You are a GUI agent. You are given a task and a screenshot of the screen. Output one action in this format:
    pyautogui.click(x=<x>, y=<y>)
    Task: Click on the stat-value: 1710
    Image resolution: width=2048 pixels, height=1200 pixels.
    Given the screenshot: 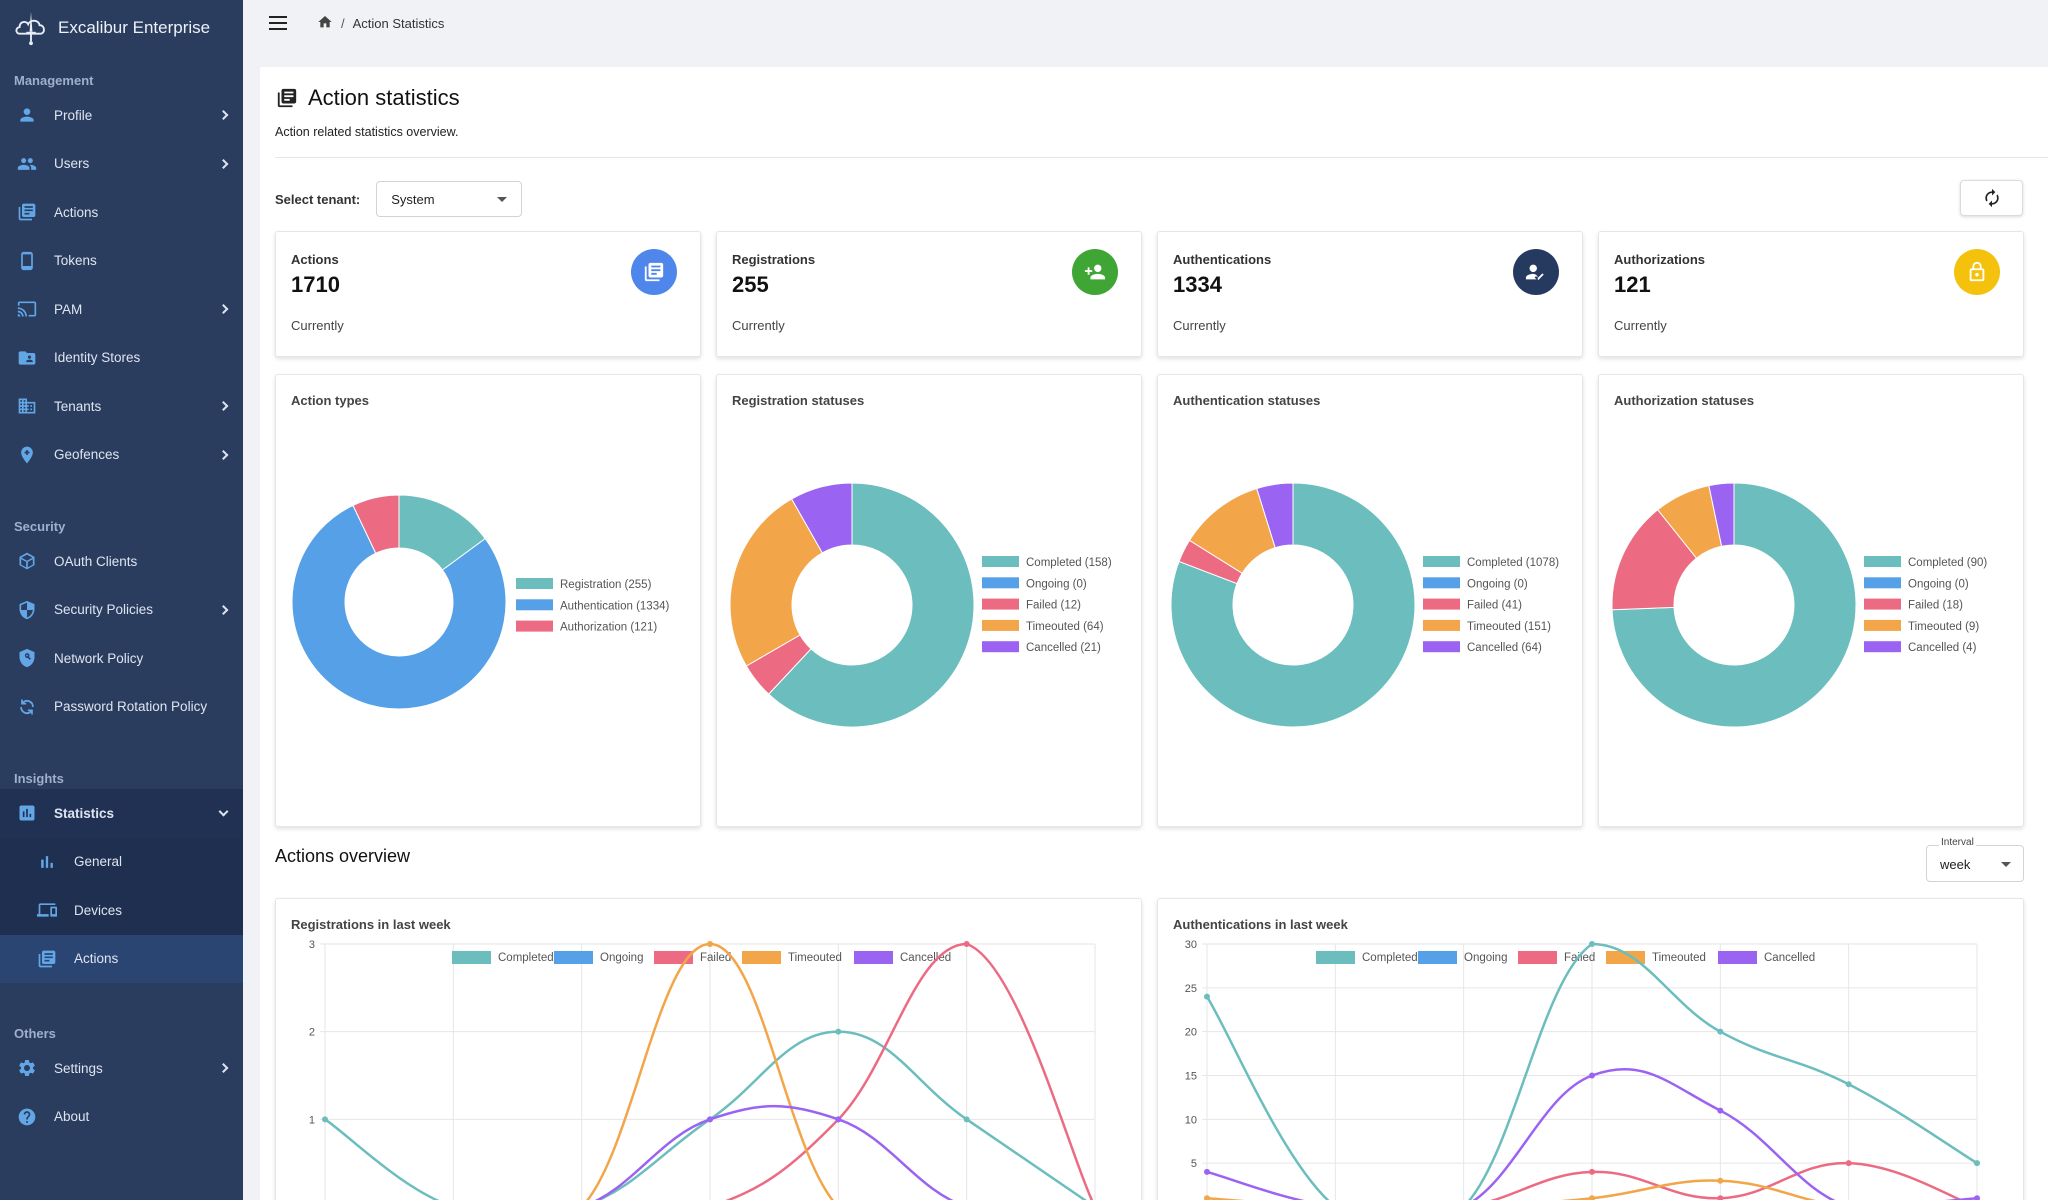 What is the action you would take?
    pyautogui.click(x=315, y=284)
    